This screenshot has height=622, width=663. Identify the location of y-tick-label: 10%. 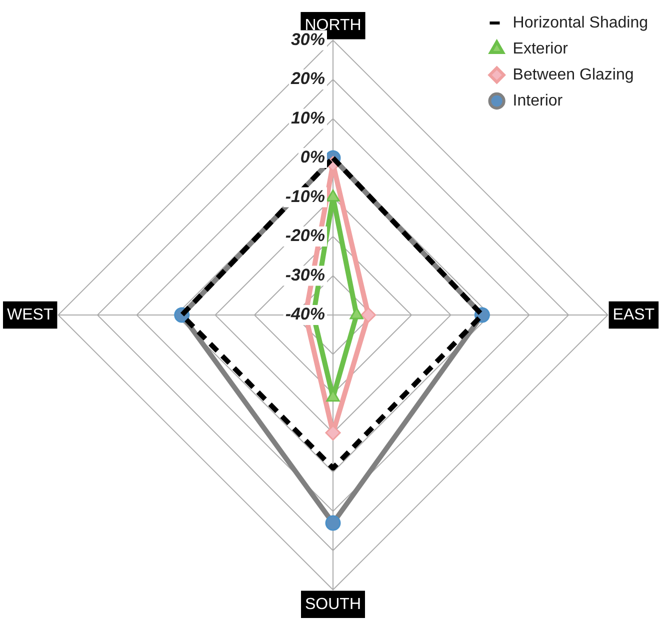
(307, 118).